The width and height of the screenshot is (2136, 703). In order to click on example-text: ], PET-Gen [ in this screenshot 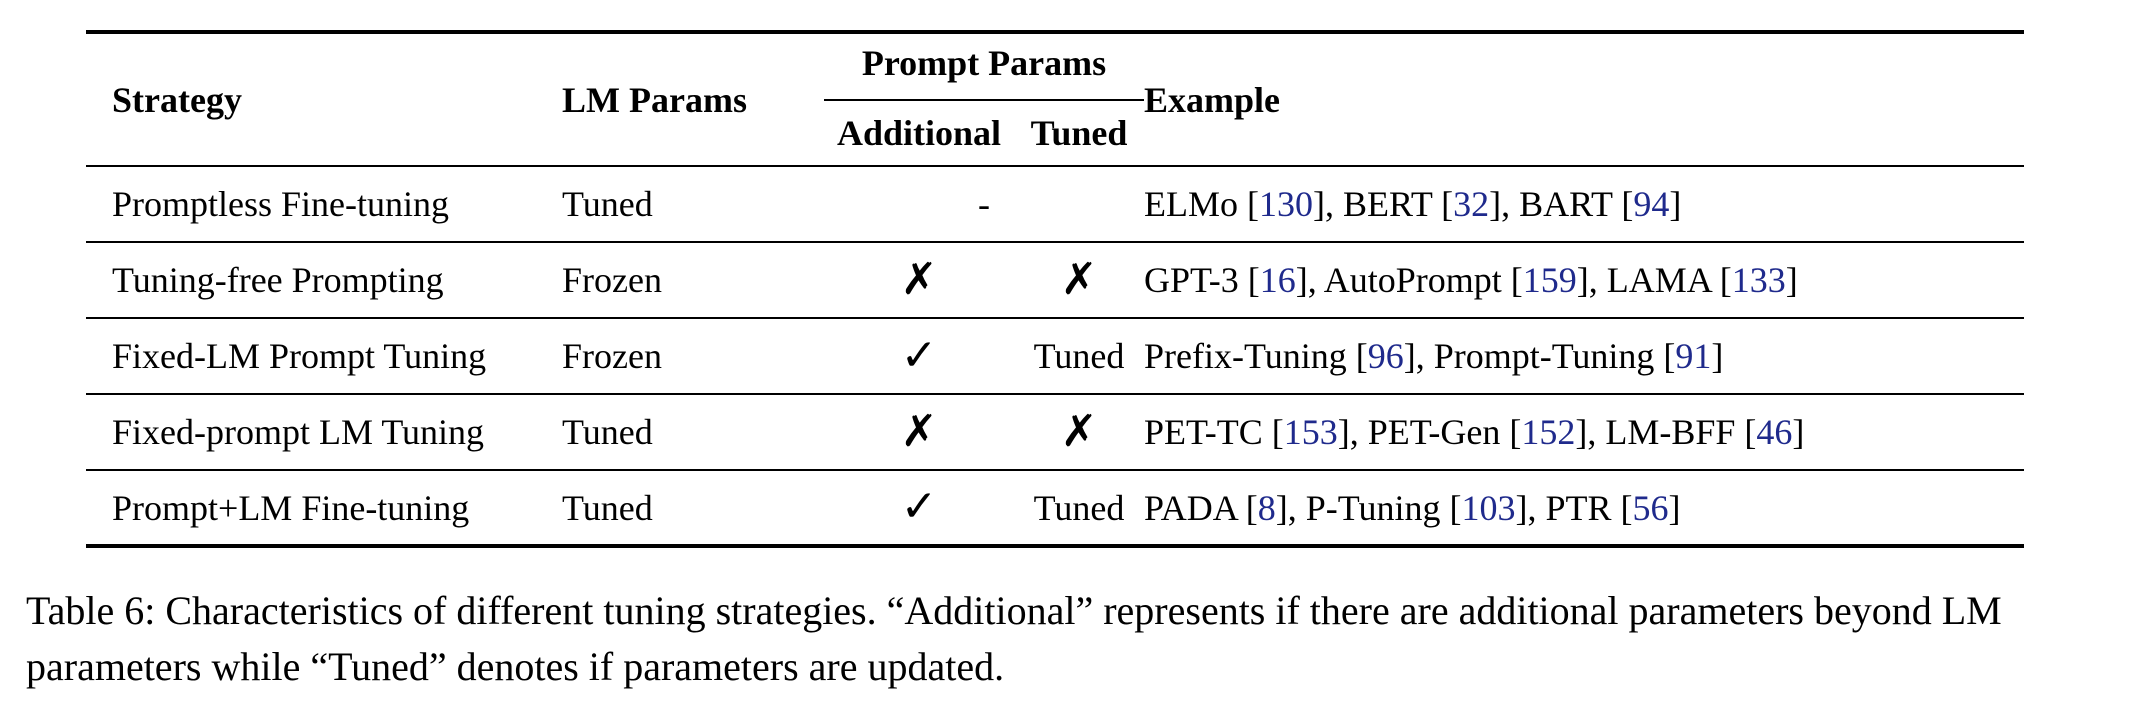, I will do `click(1429, 432)`.